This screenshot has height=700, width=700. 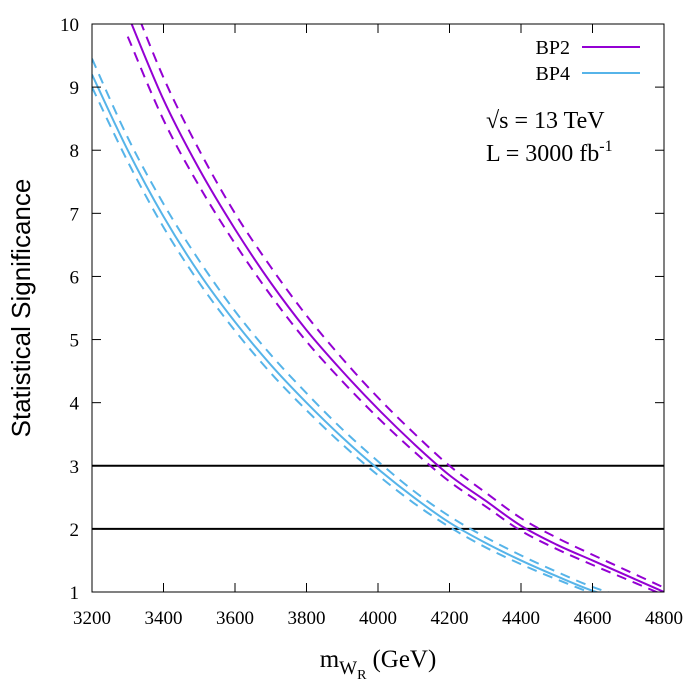 I want to click on y-tick-label: 8, so click(x=75, y=151).